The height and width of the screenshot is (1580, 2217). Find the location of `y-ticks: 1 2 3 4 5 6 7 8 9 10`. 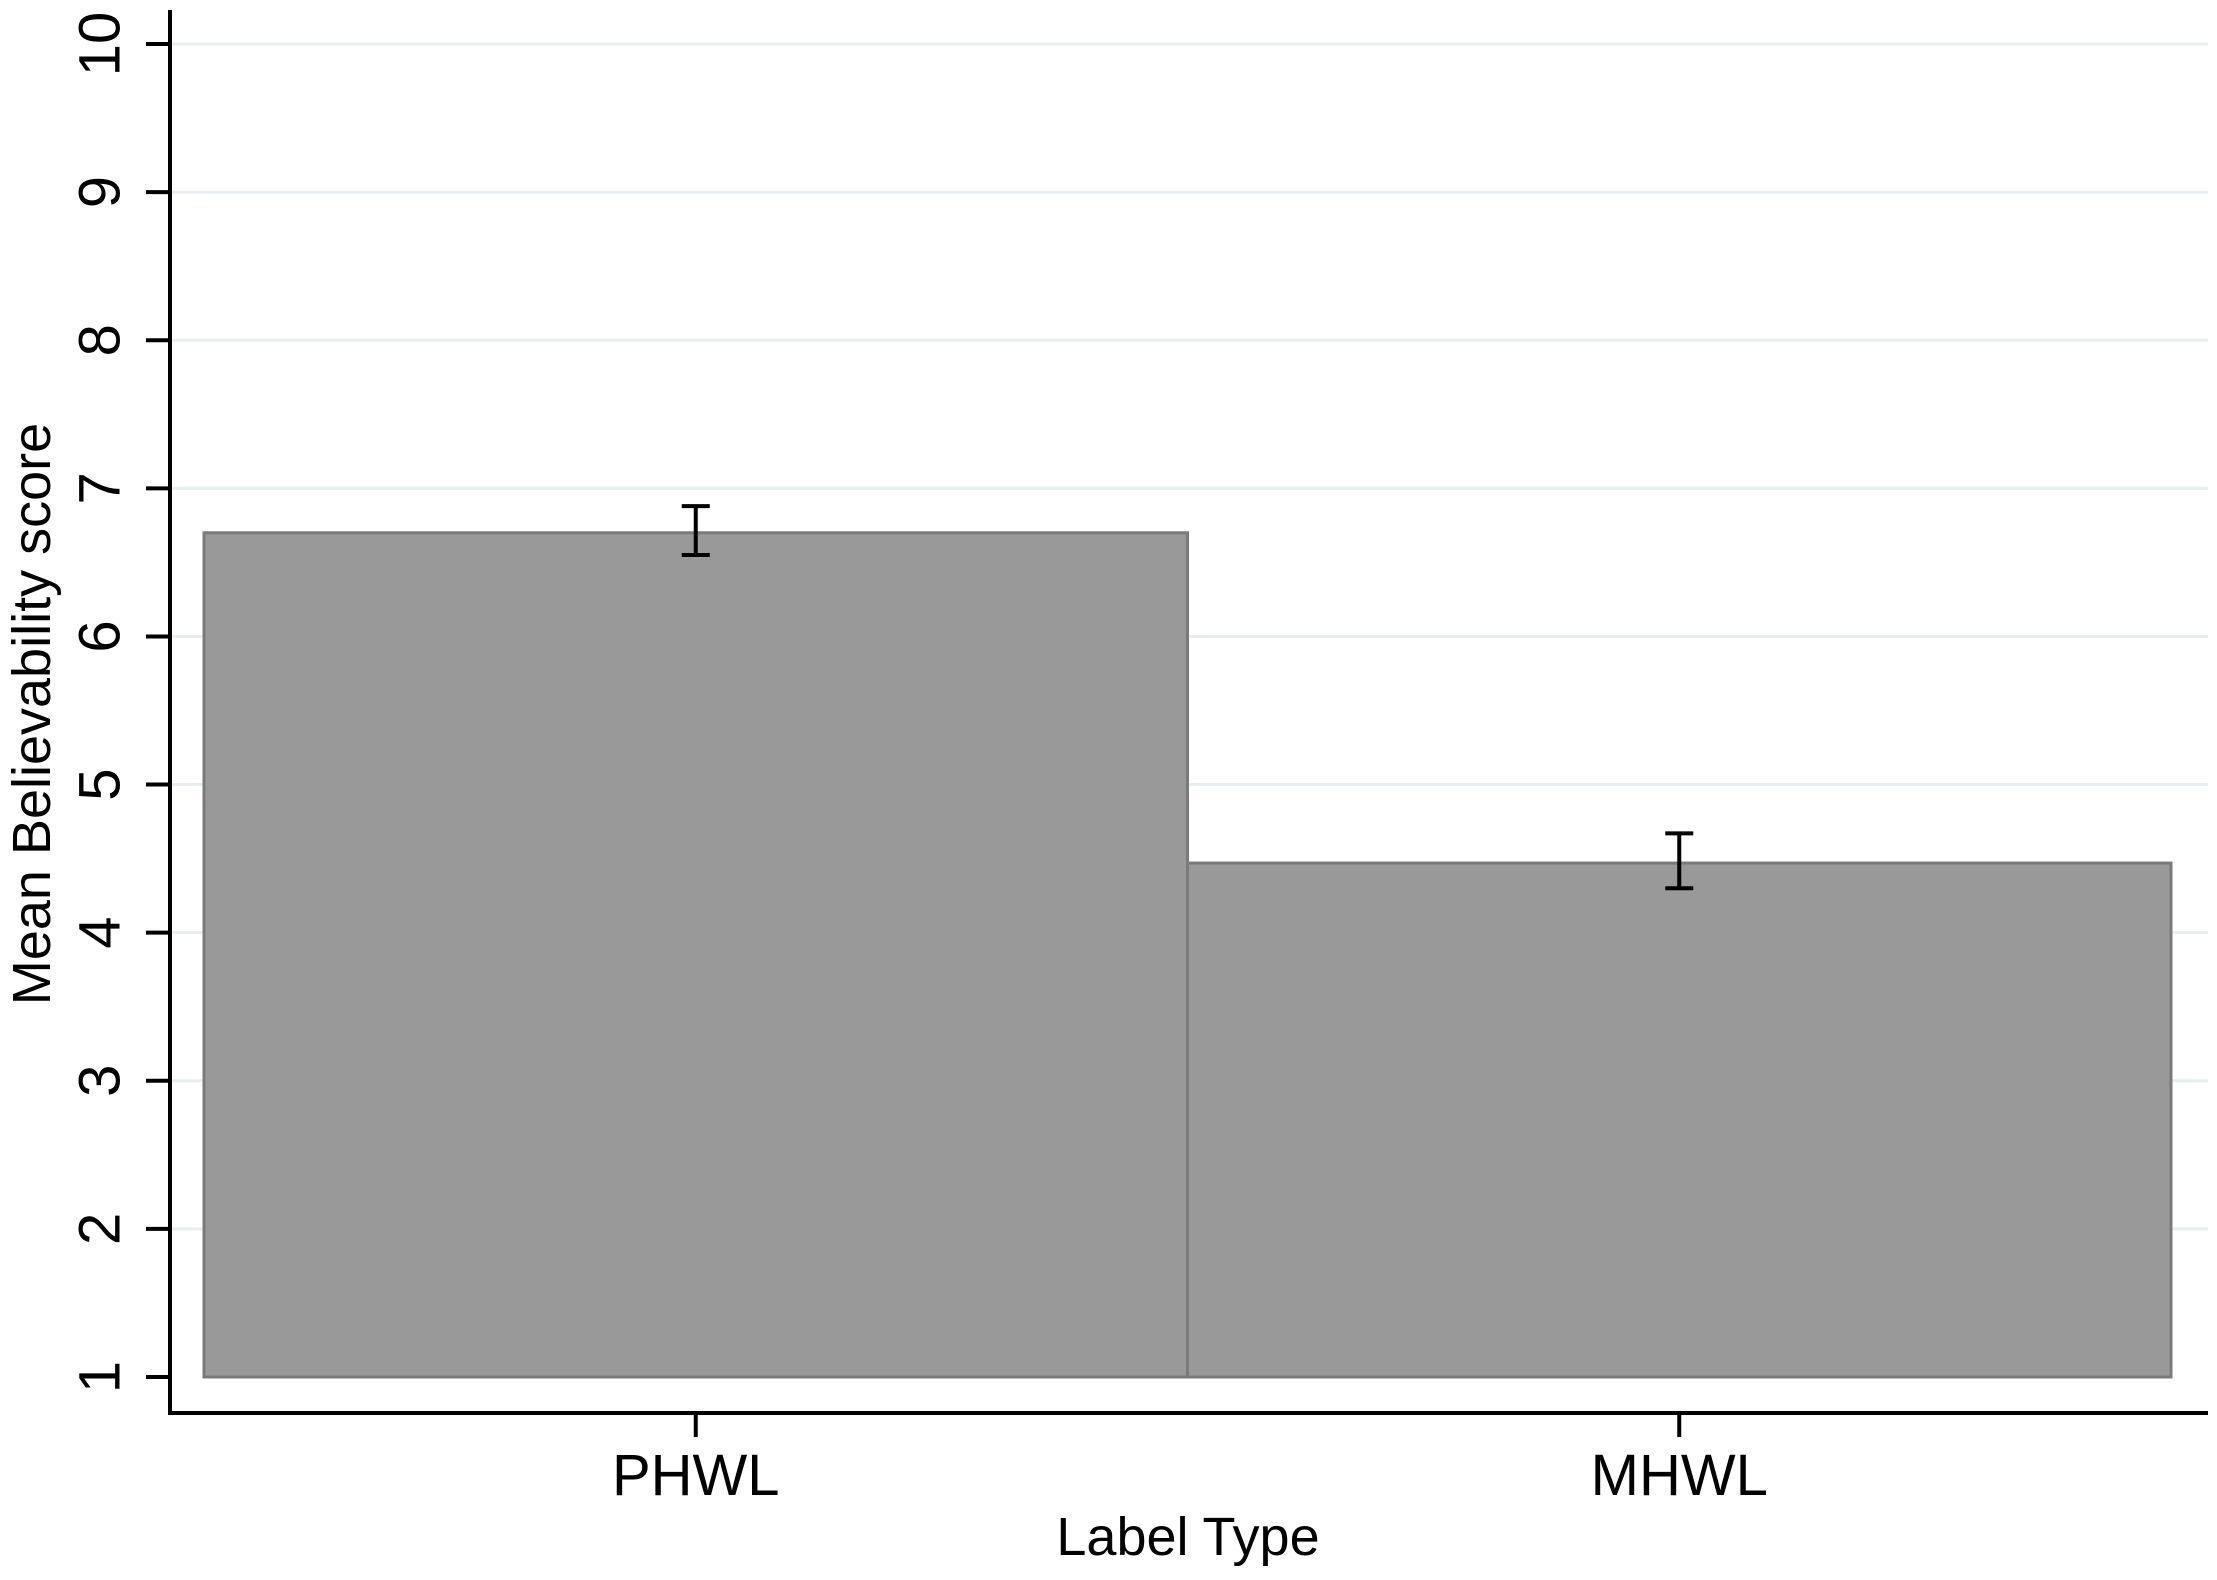

y-ticks: 1 2 3 4 5 6 7 8 9 10 is located at coordinates (119, 702).